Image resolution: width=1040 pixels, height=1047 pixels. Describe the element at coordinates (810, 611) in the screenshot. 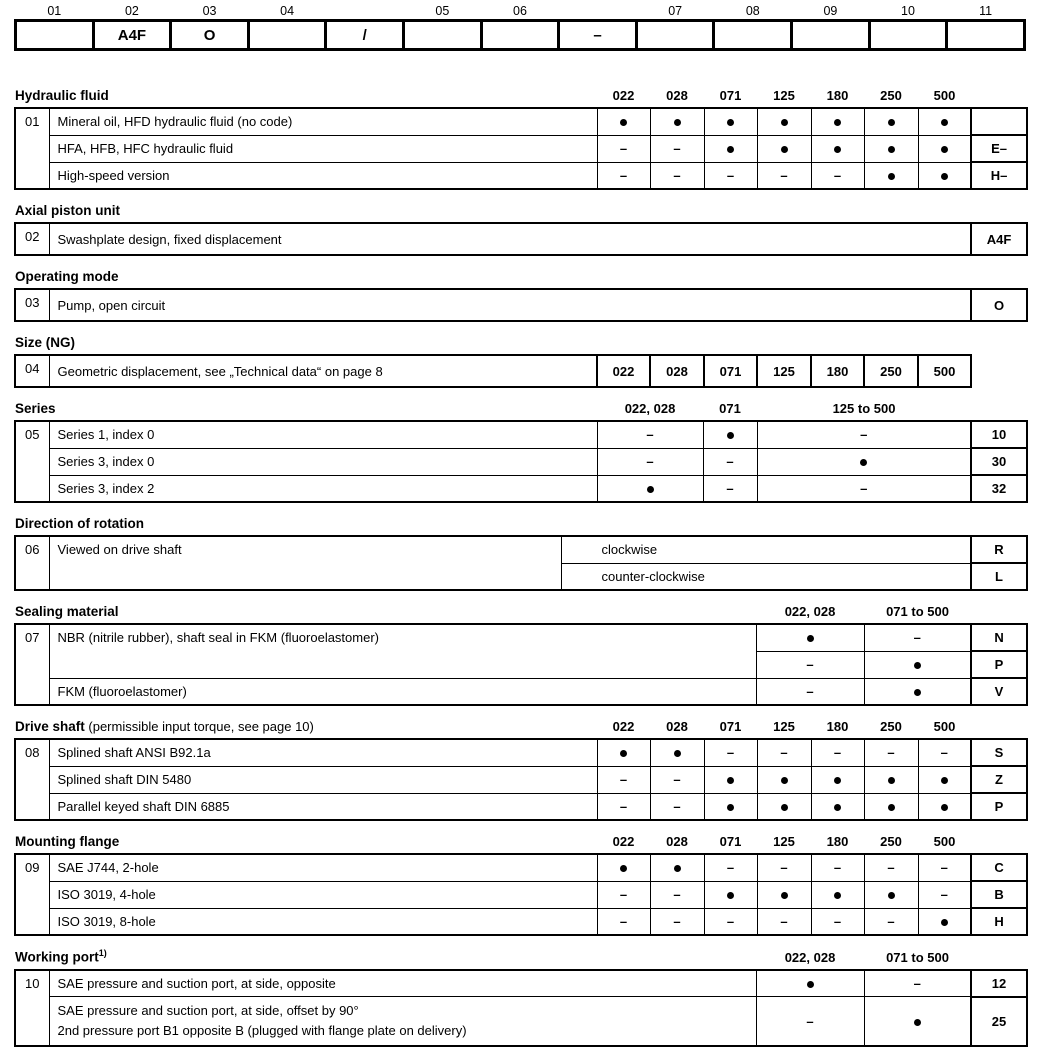

I see `column-header: 022, 028` at that location.